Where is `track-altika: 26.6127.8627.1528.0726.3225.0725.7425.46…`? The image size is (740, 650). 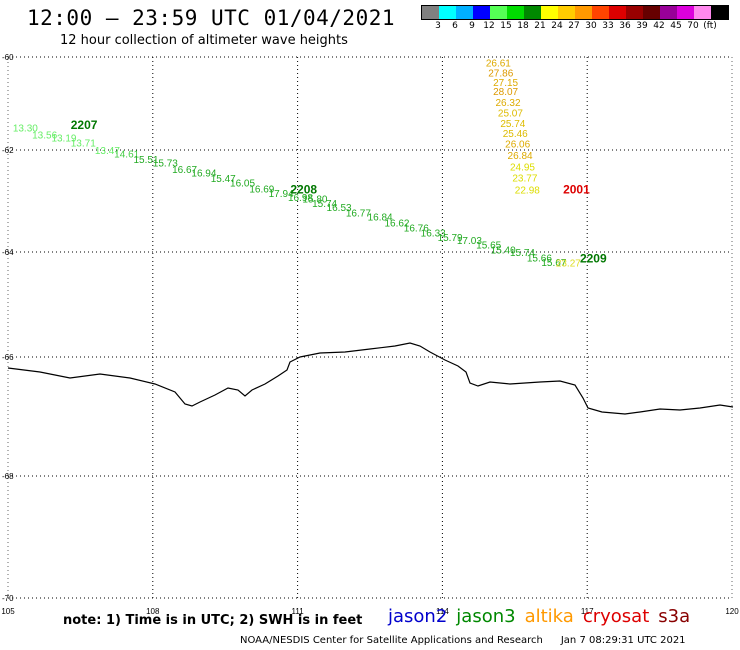
track-altika: 26.6127.8627.1528.0726.3225.0725.7425.46… is located at coordinates (513, 127).